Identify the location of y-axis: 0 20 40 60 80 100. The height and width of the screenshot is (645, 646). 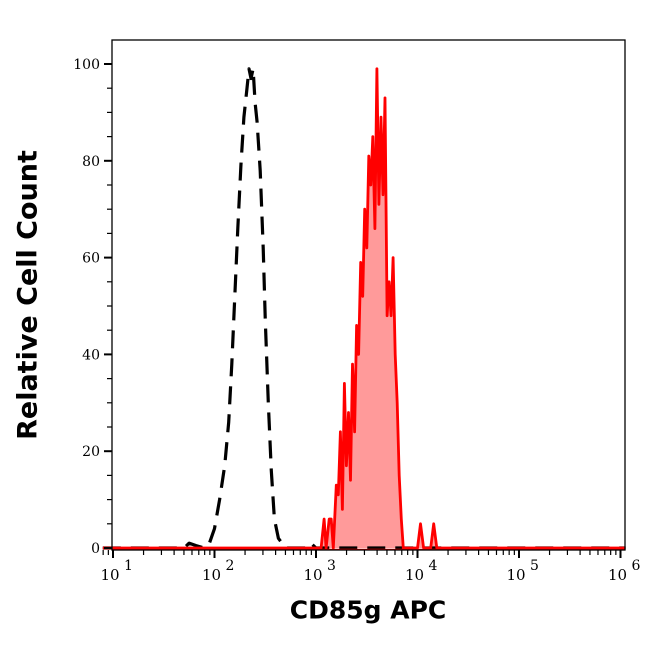
(92, 307).